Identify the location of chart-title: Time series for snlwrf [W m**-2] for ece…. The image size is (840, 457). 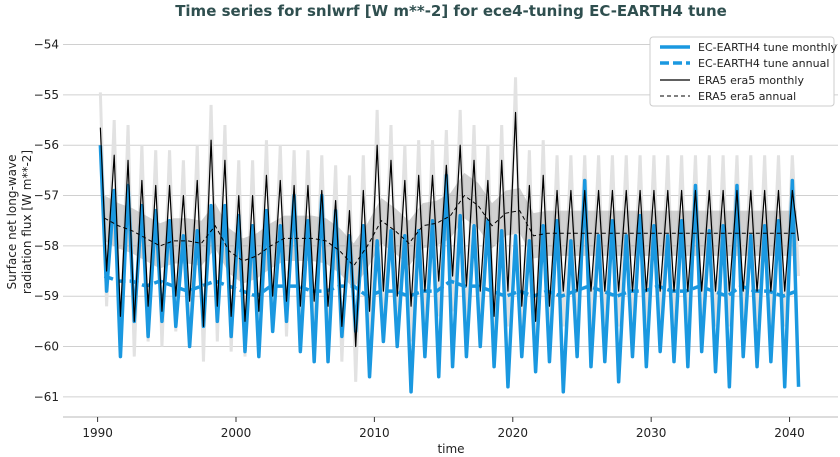
(451, 11).